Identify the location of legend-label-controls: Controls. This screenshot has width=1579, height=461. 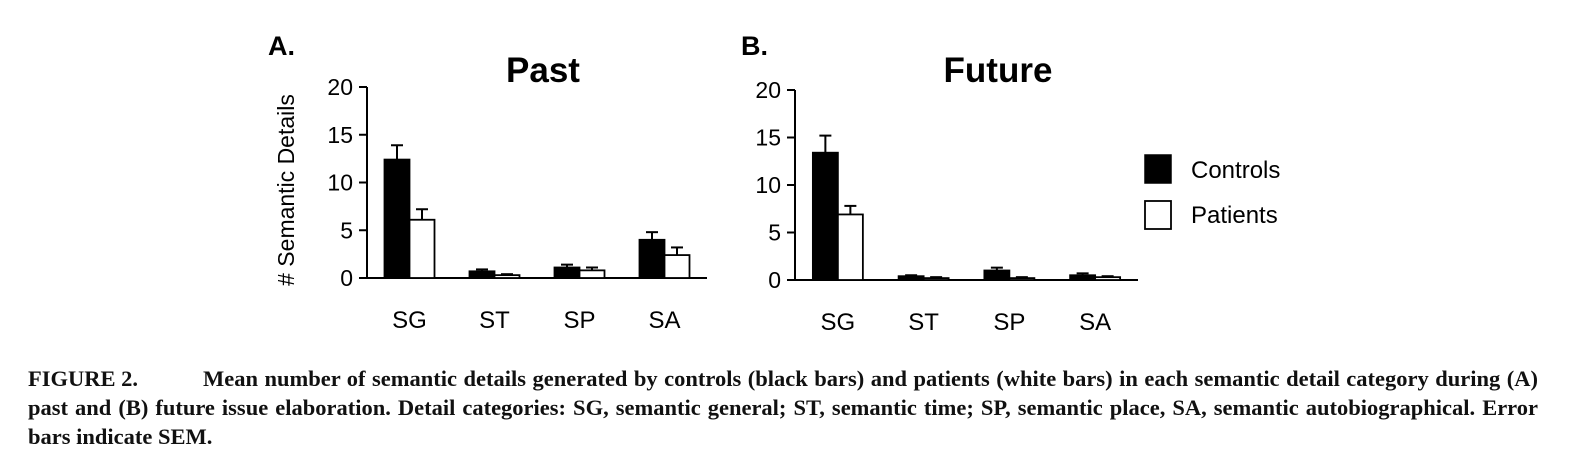
(1235, 170).